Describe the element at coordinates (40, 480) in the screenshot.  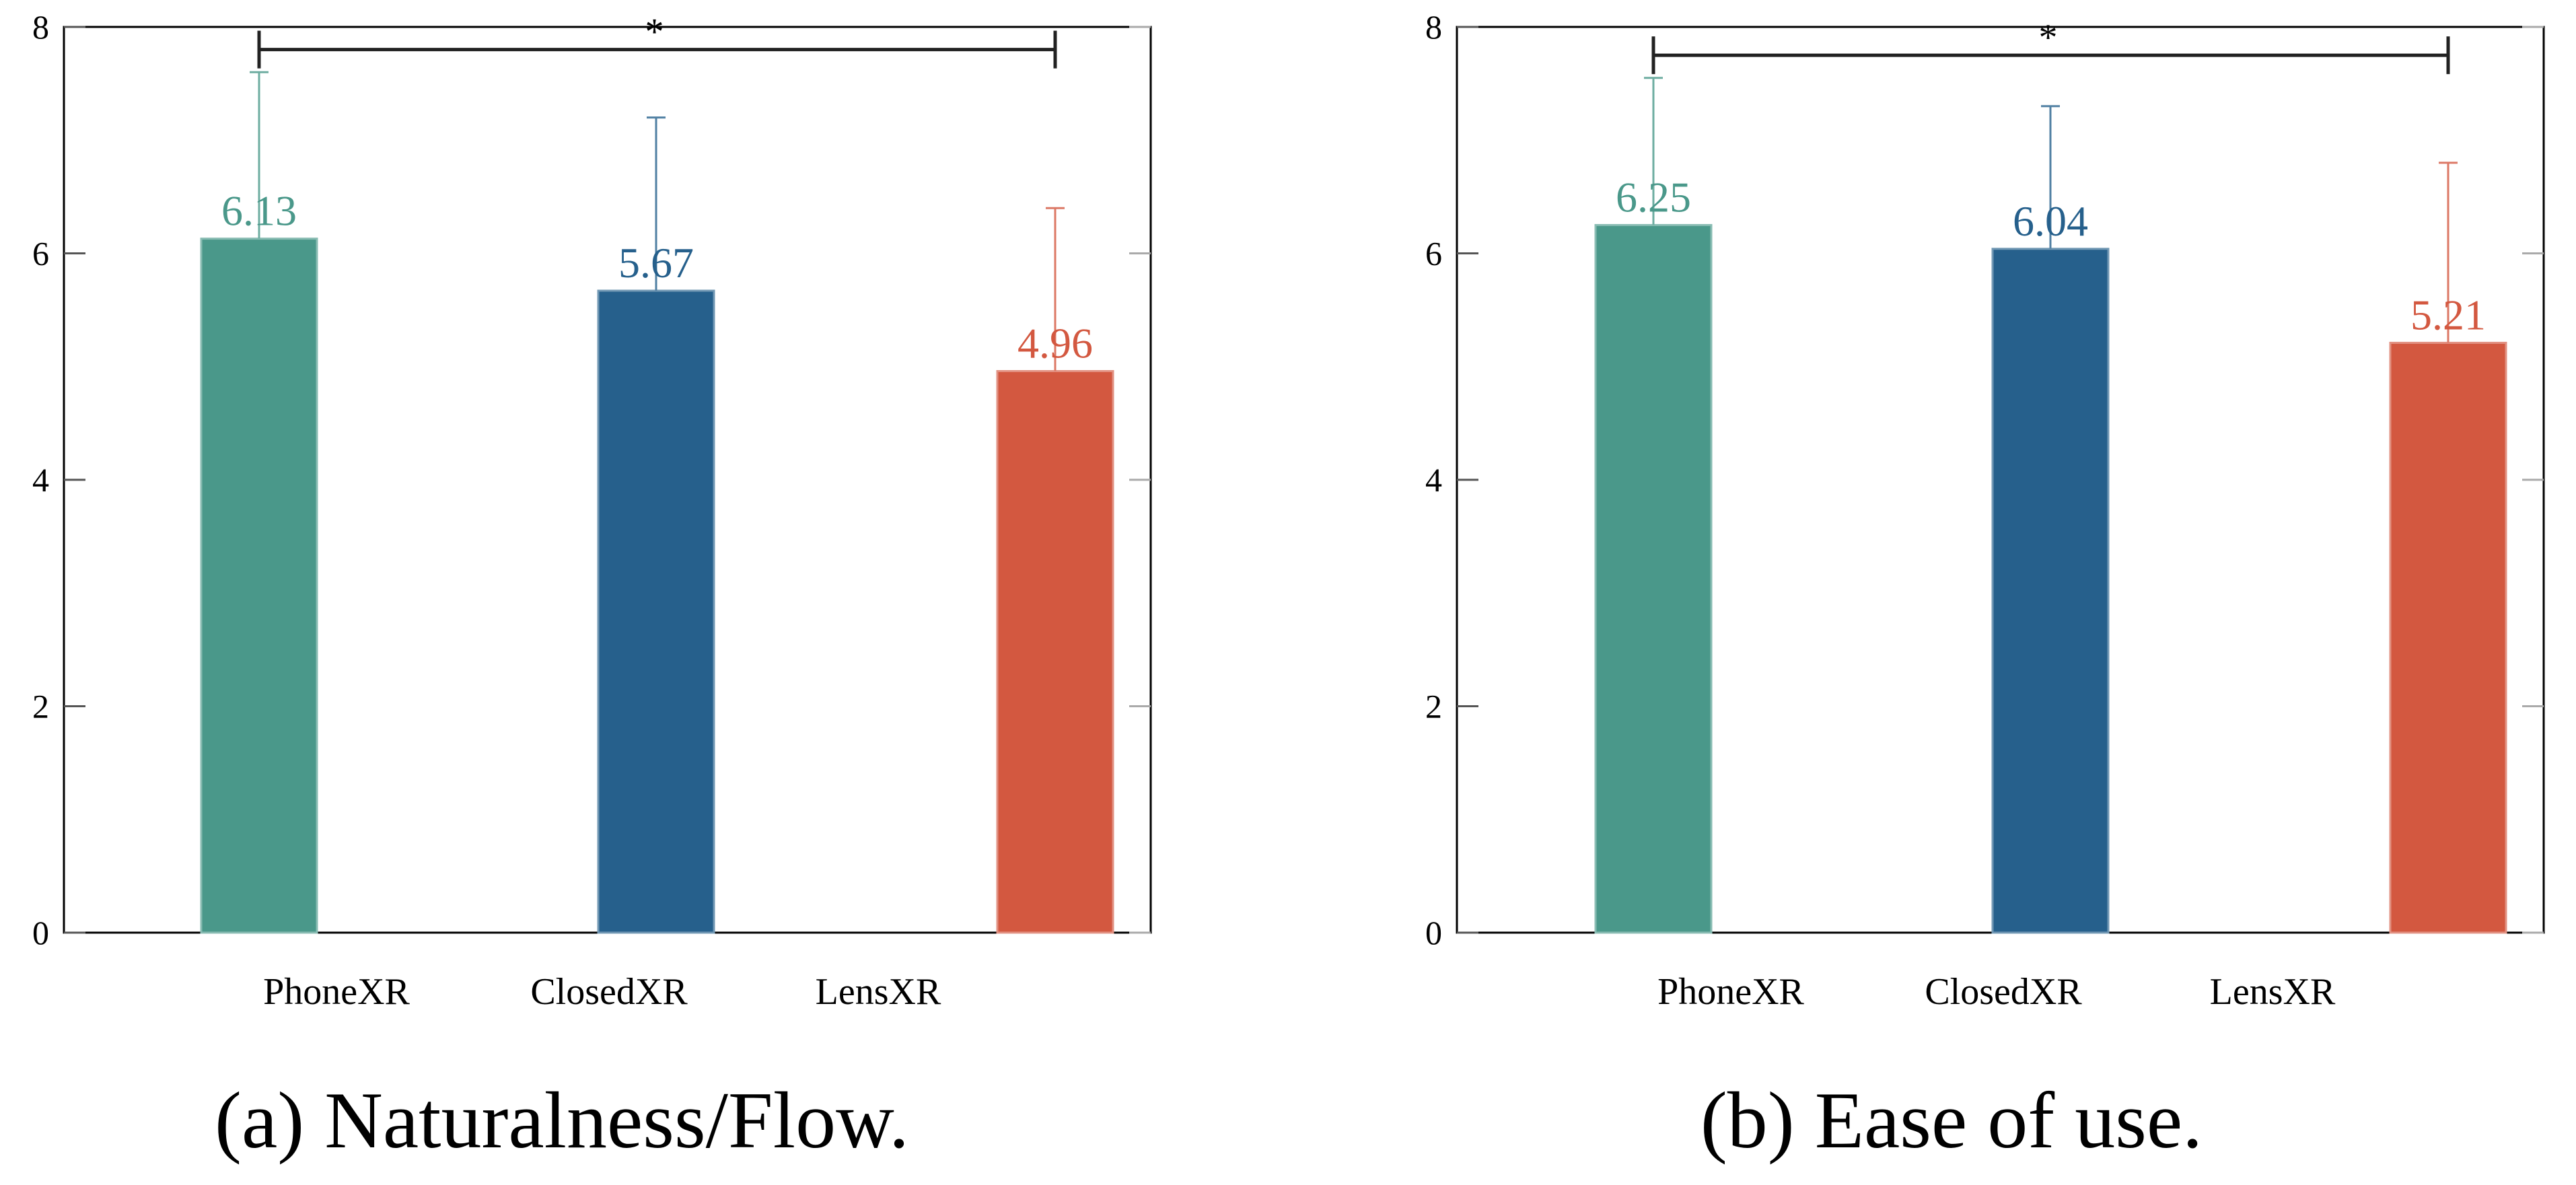
I see `chart-a-ytick-label: 4` at that location.